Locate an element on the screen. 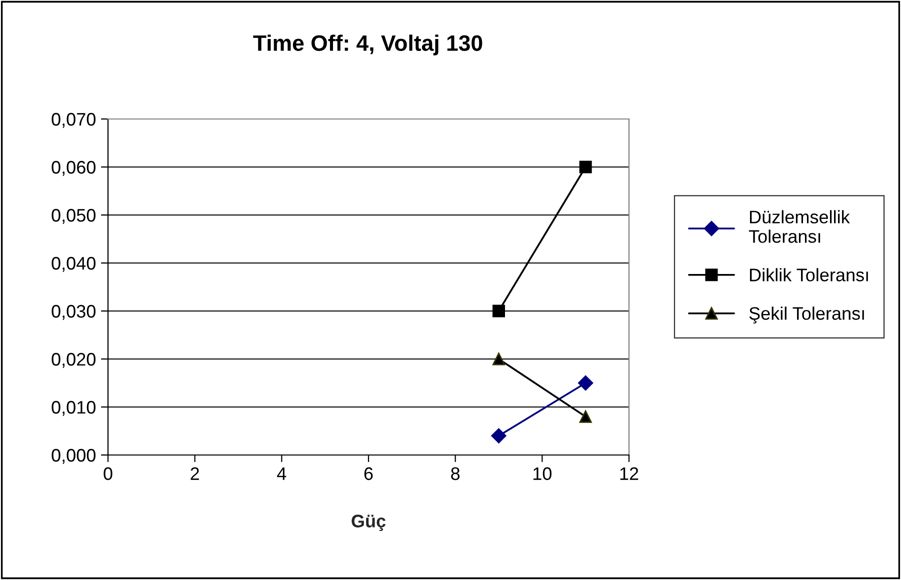  x-tick-label: 10 is located at coordinates (543, 473).